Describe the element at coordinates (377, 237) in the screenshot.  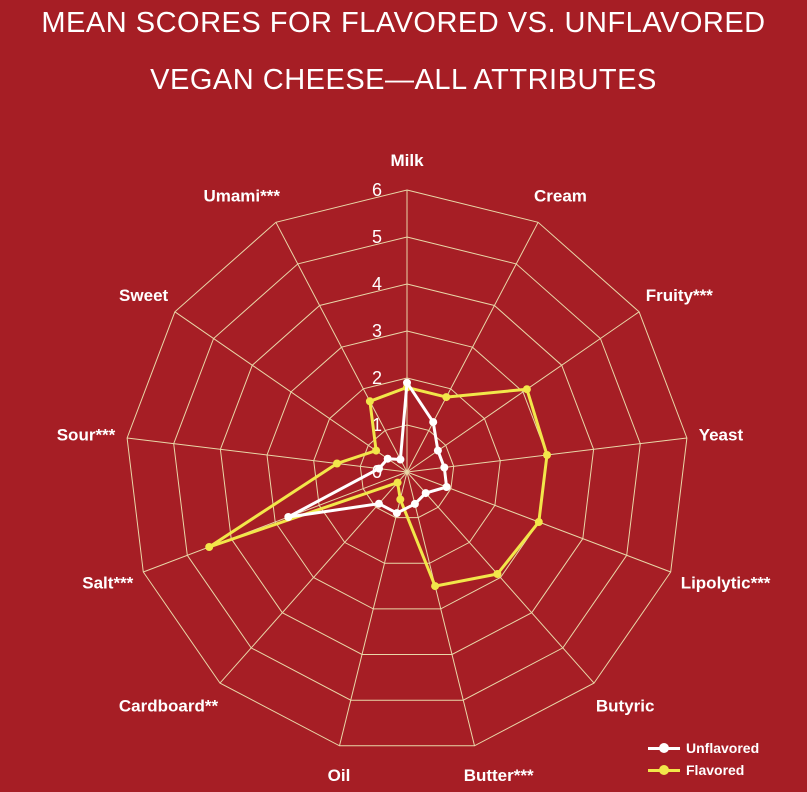
I see `tick-label-5: 5` at that location.